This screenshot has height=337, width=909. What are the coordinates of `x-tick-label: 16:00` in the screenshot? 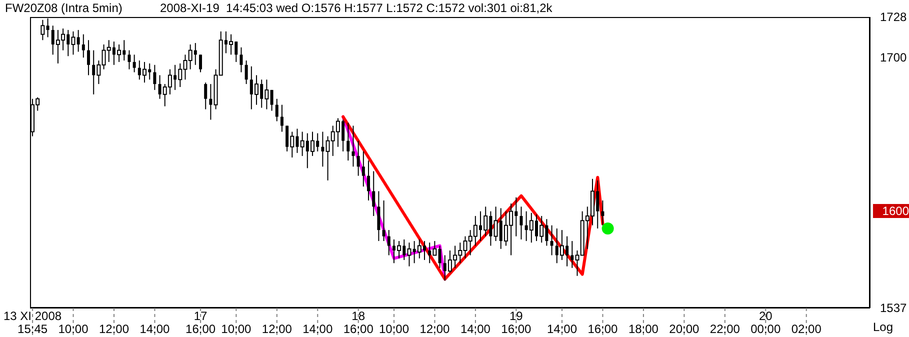 It's located at (603, 329).